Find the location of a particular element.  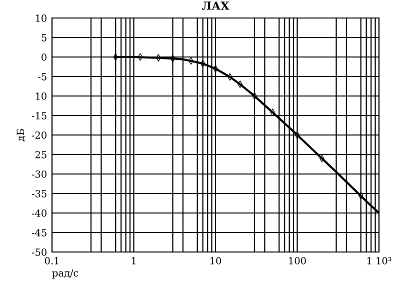

x-axis-title: рад/с is located at coordinates (65, 273).